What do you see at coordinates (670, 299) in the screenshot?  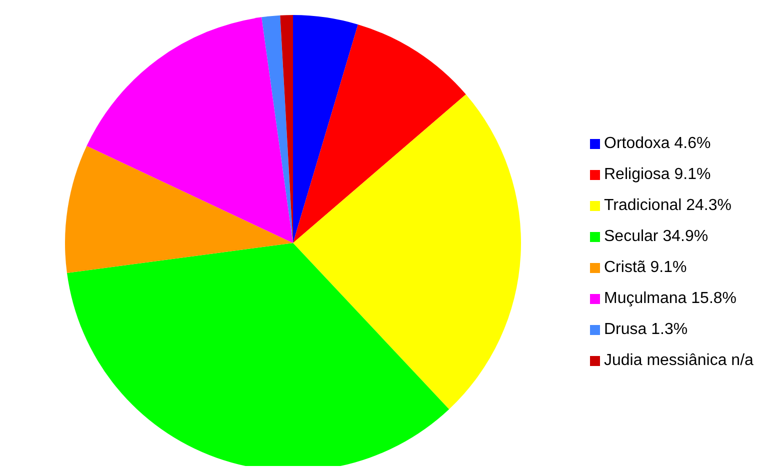 I see `legend-label: Muçulmana 15.8%` at bounding box center [670, 299].